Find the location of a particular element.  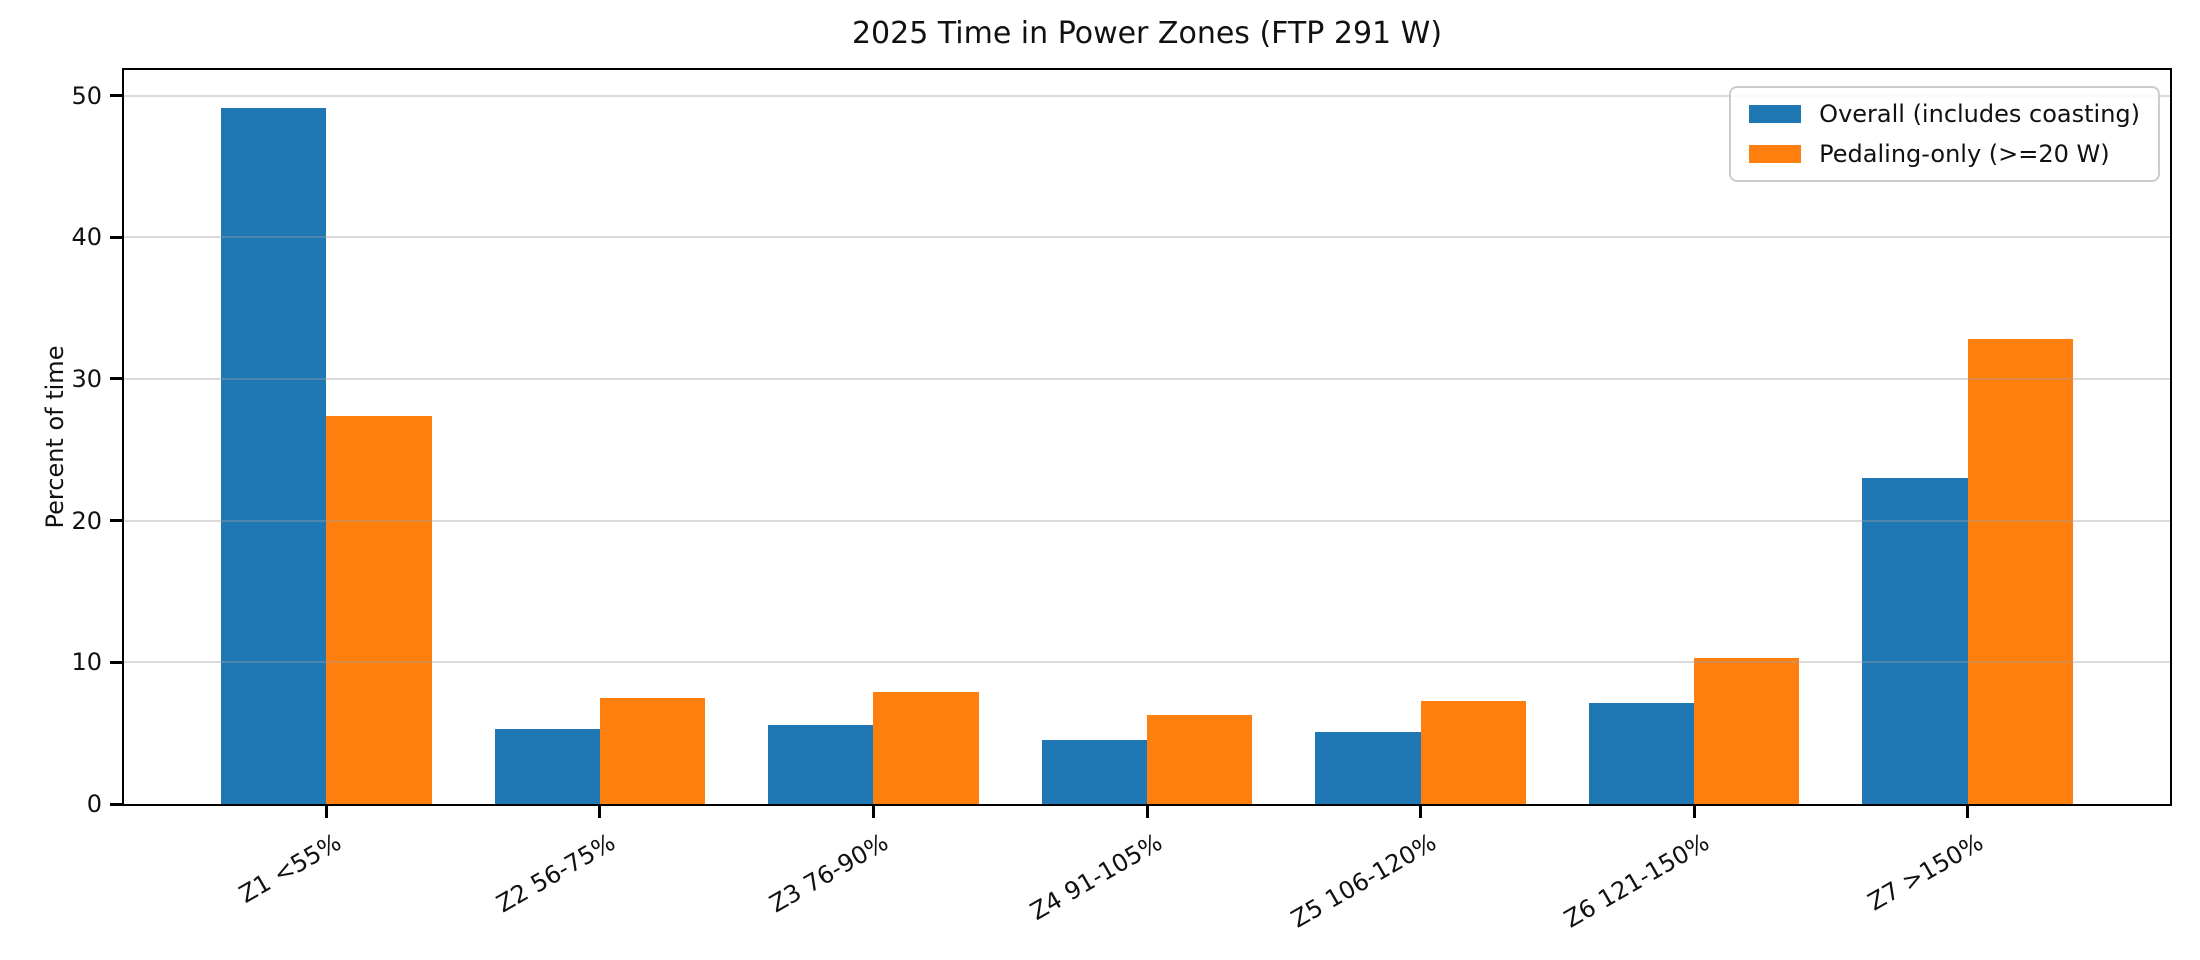

x-tick-label-z4: Z4 91-105% is located at coordinates (1096, 877).